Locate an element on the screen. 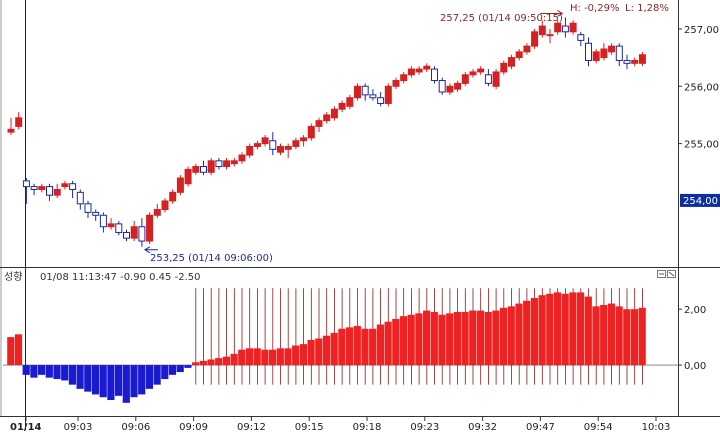 The image size is (720, 436). high-percent-readout: H: -0,29% is located at coordinates (594, 8).